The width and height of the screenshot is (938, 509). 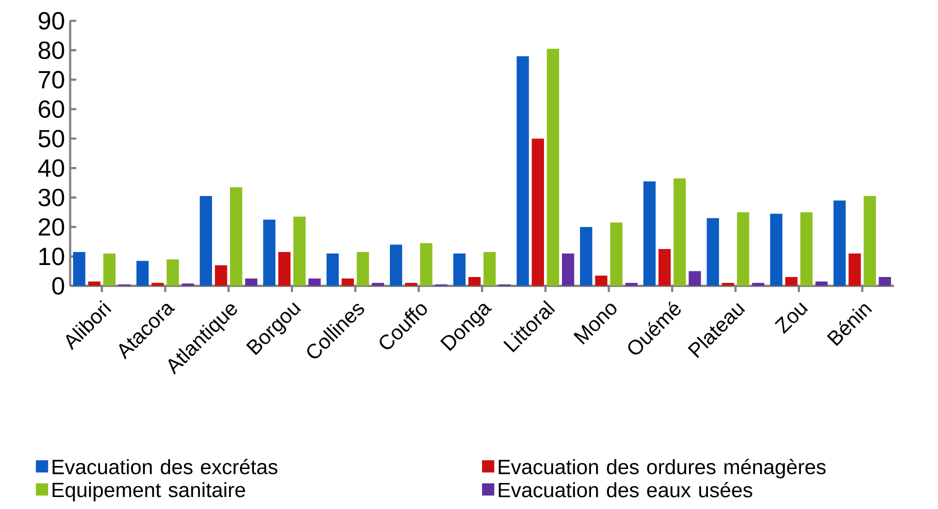 What do you see at coordinates (51, 168) in the screenshot?
I see `y-tick-label: 40` at bounding box center [51, 168].